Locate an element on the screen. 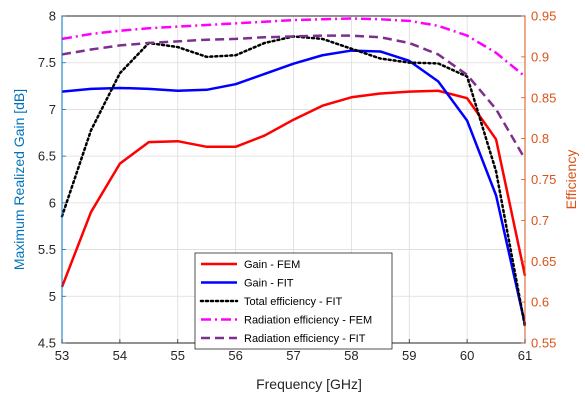  y-right-tick-label: 0.6 is located at coordinates (540, 302).